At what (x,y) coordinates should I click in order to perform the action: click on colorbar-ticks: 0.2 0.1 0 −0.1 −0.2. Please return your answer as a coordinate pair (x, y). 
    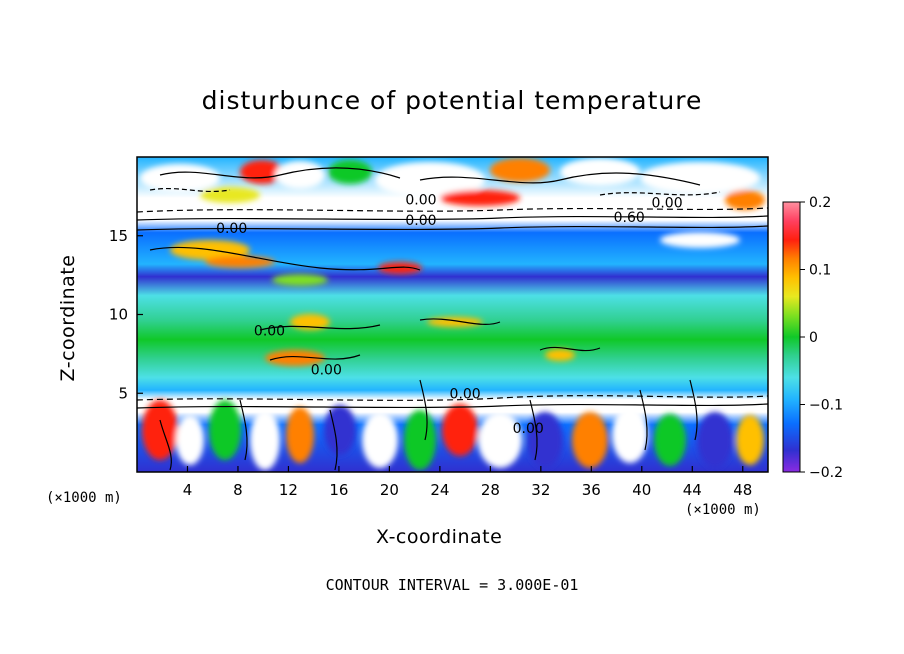
    Looking at the image, I should click on (821, 338).